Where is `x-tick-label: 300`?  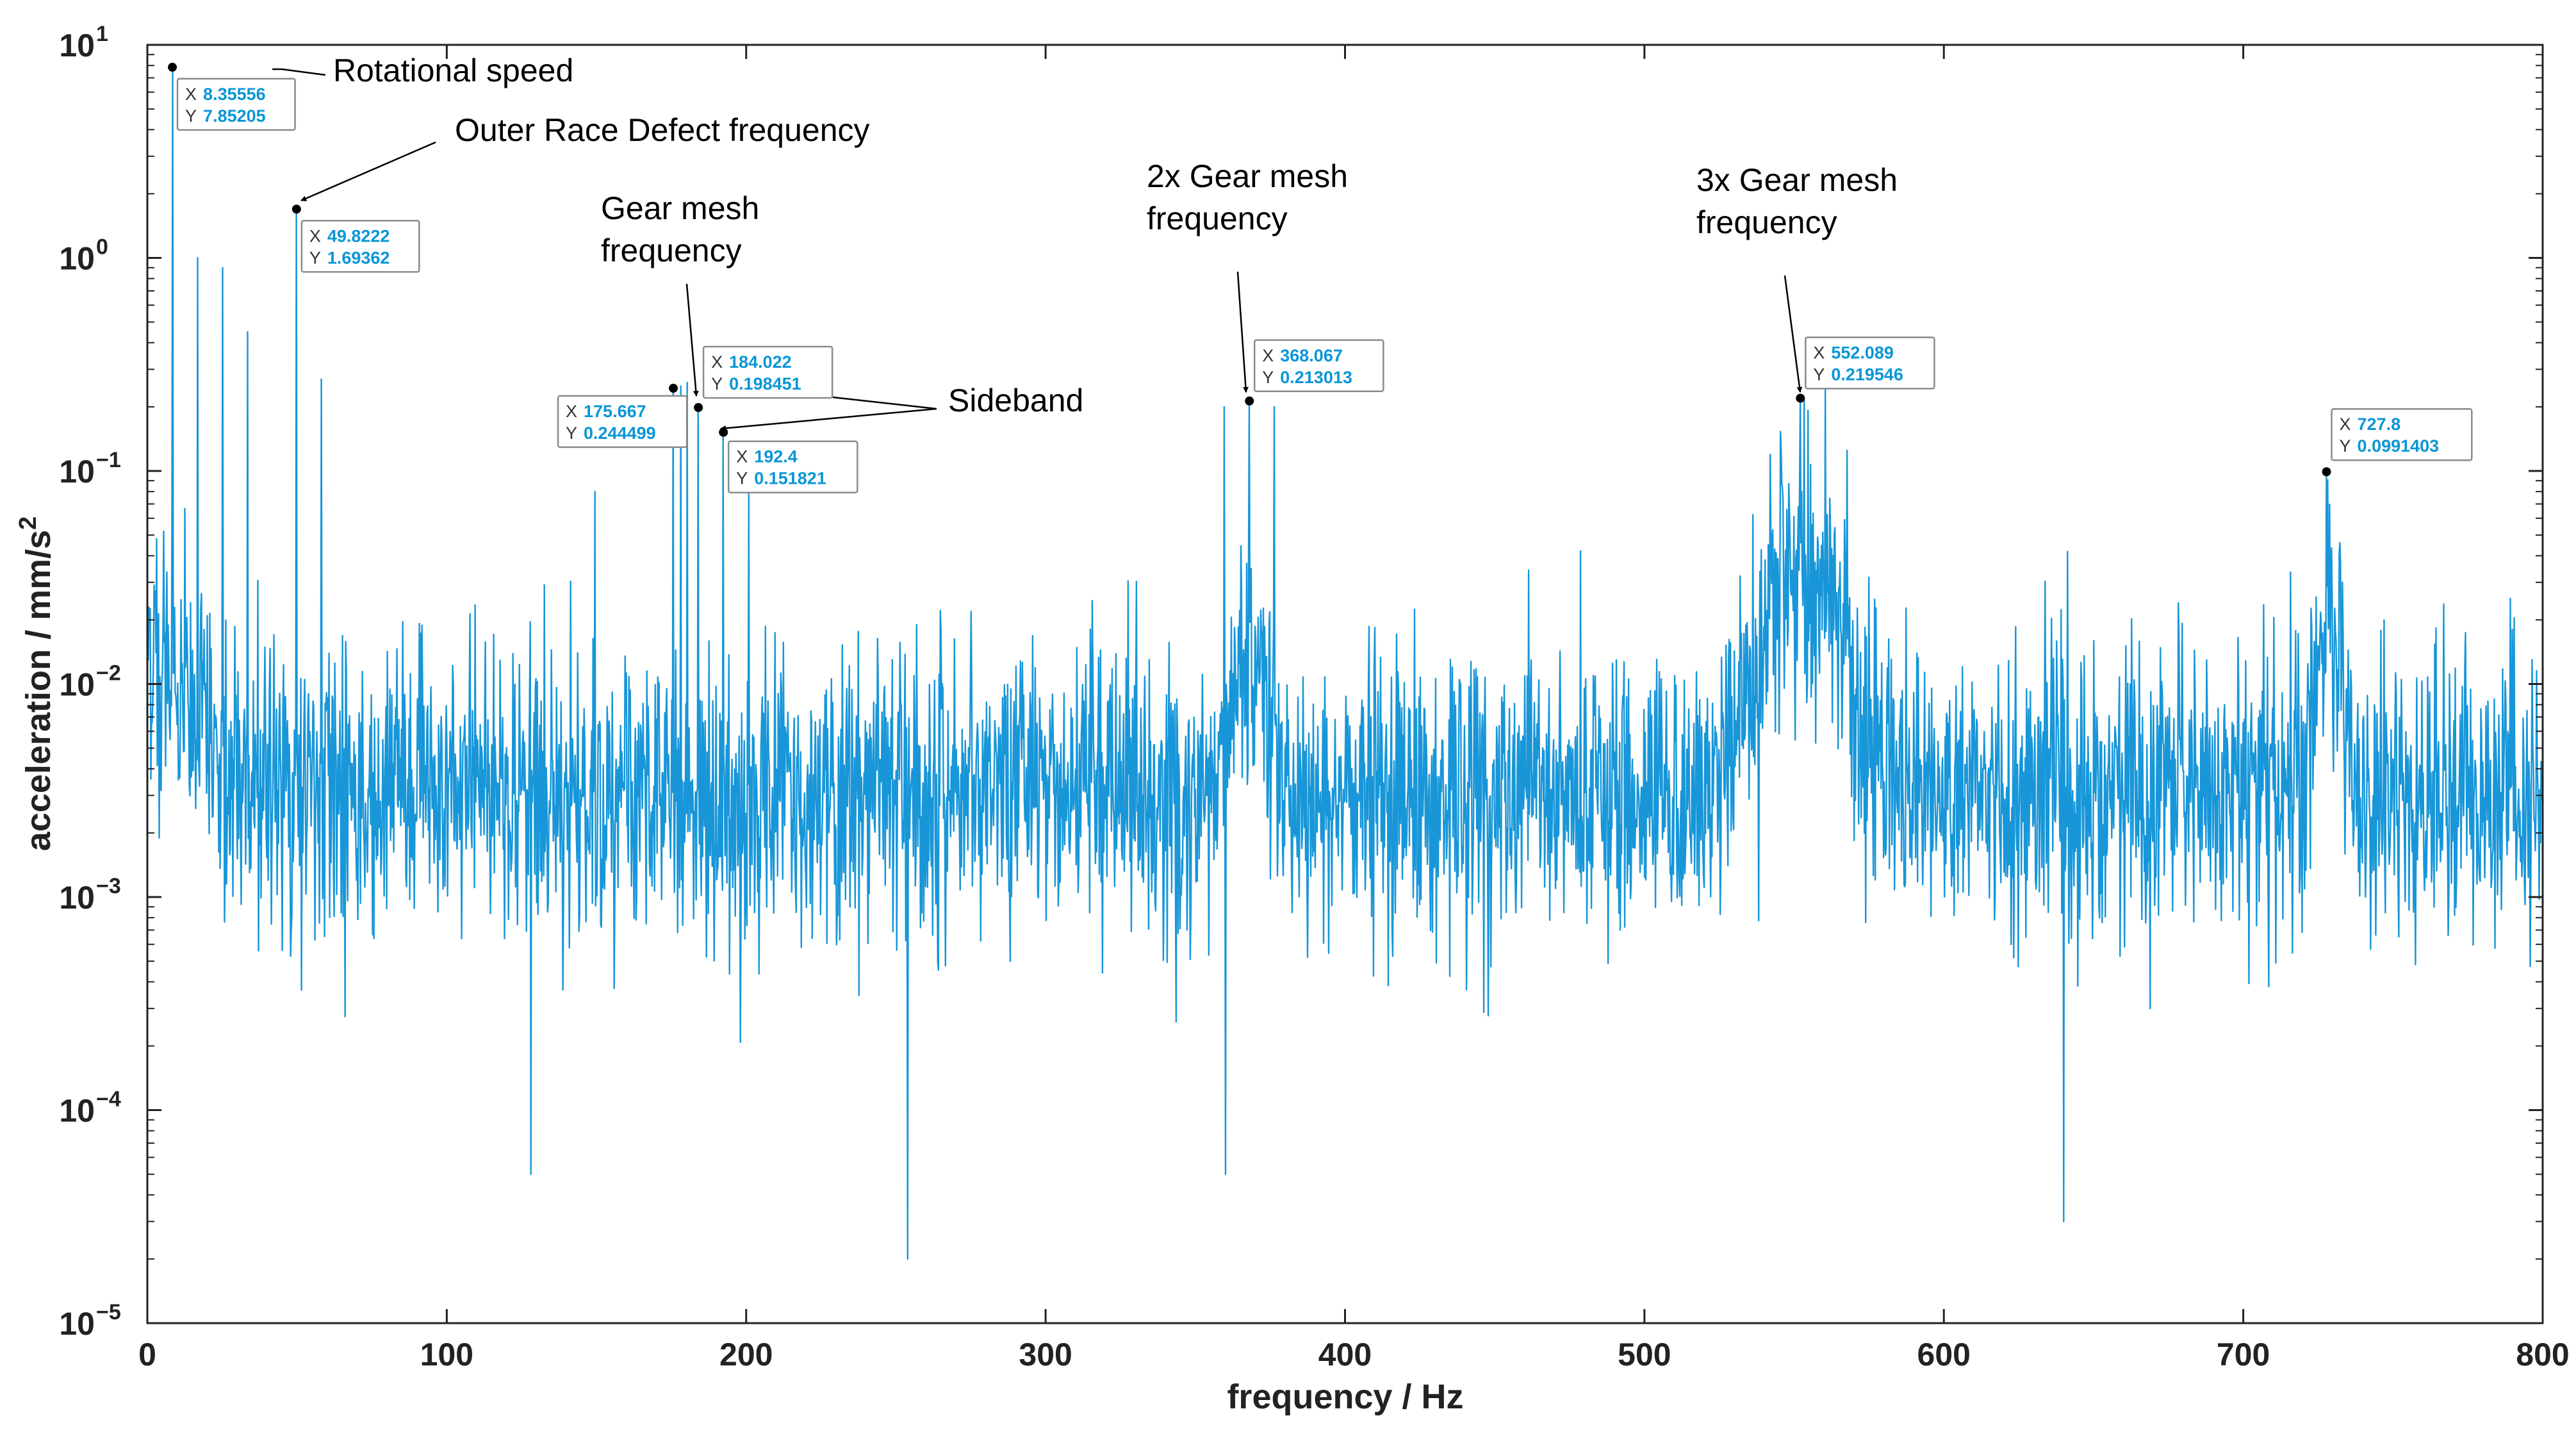 x-tick-label: 300 is located at coordinates (1045, 1354).